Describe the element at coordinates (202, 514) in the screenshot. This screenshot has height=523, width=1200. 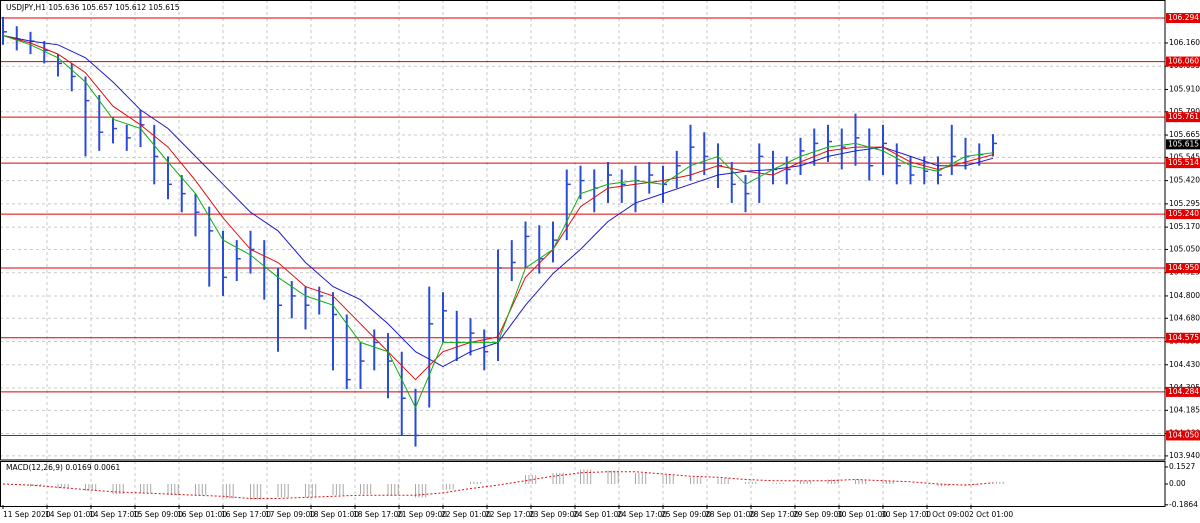
I see `x-tick-label: 16 Sep 01:00` at that location.